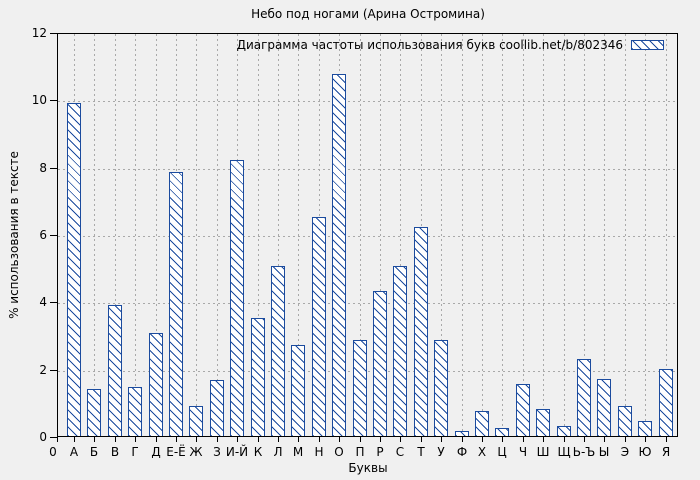 The image size is (700, 480). What do you see at coordinates (523, 452) in the screenshot?
I see `x-tick-label: Ч` at bounding box center [523, 452].